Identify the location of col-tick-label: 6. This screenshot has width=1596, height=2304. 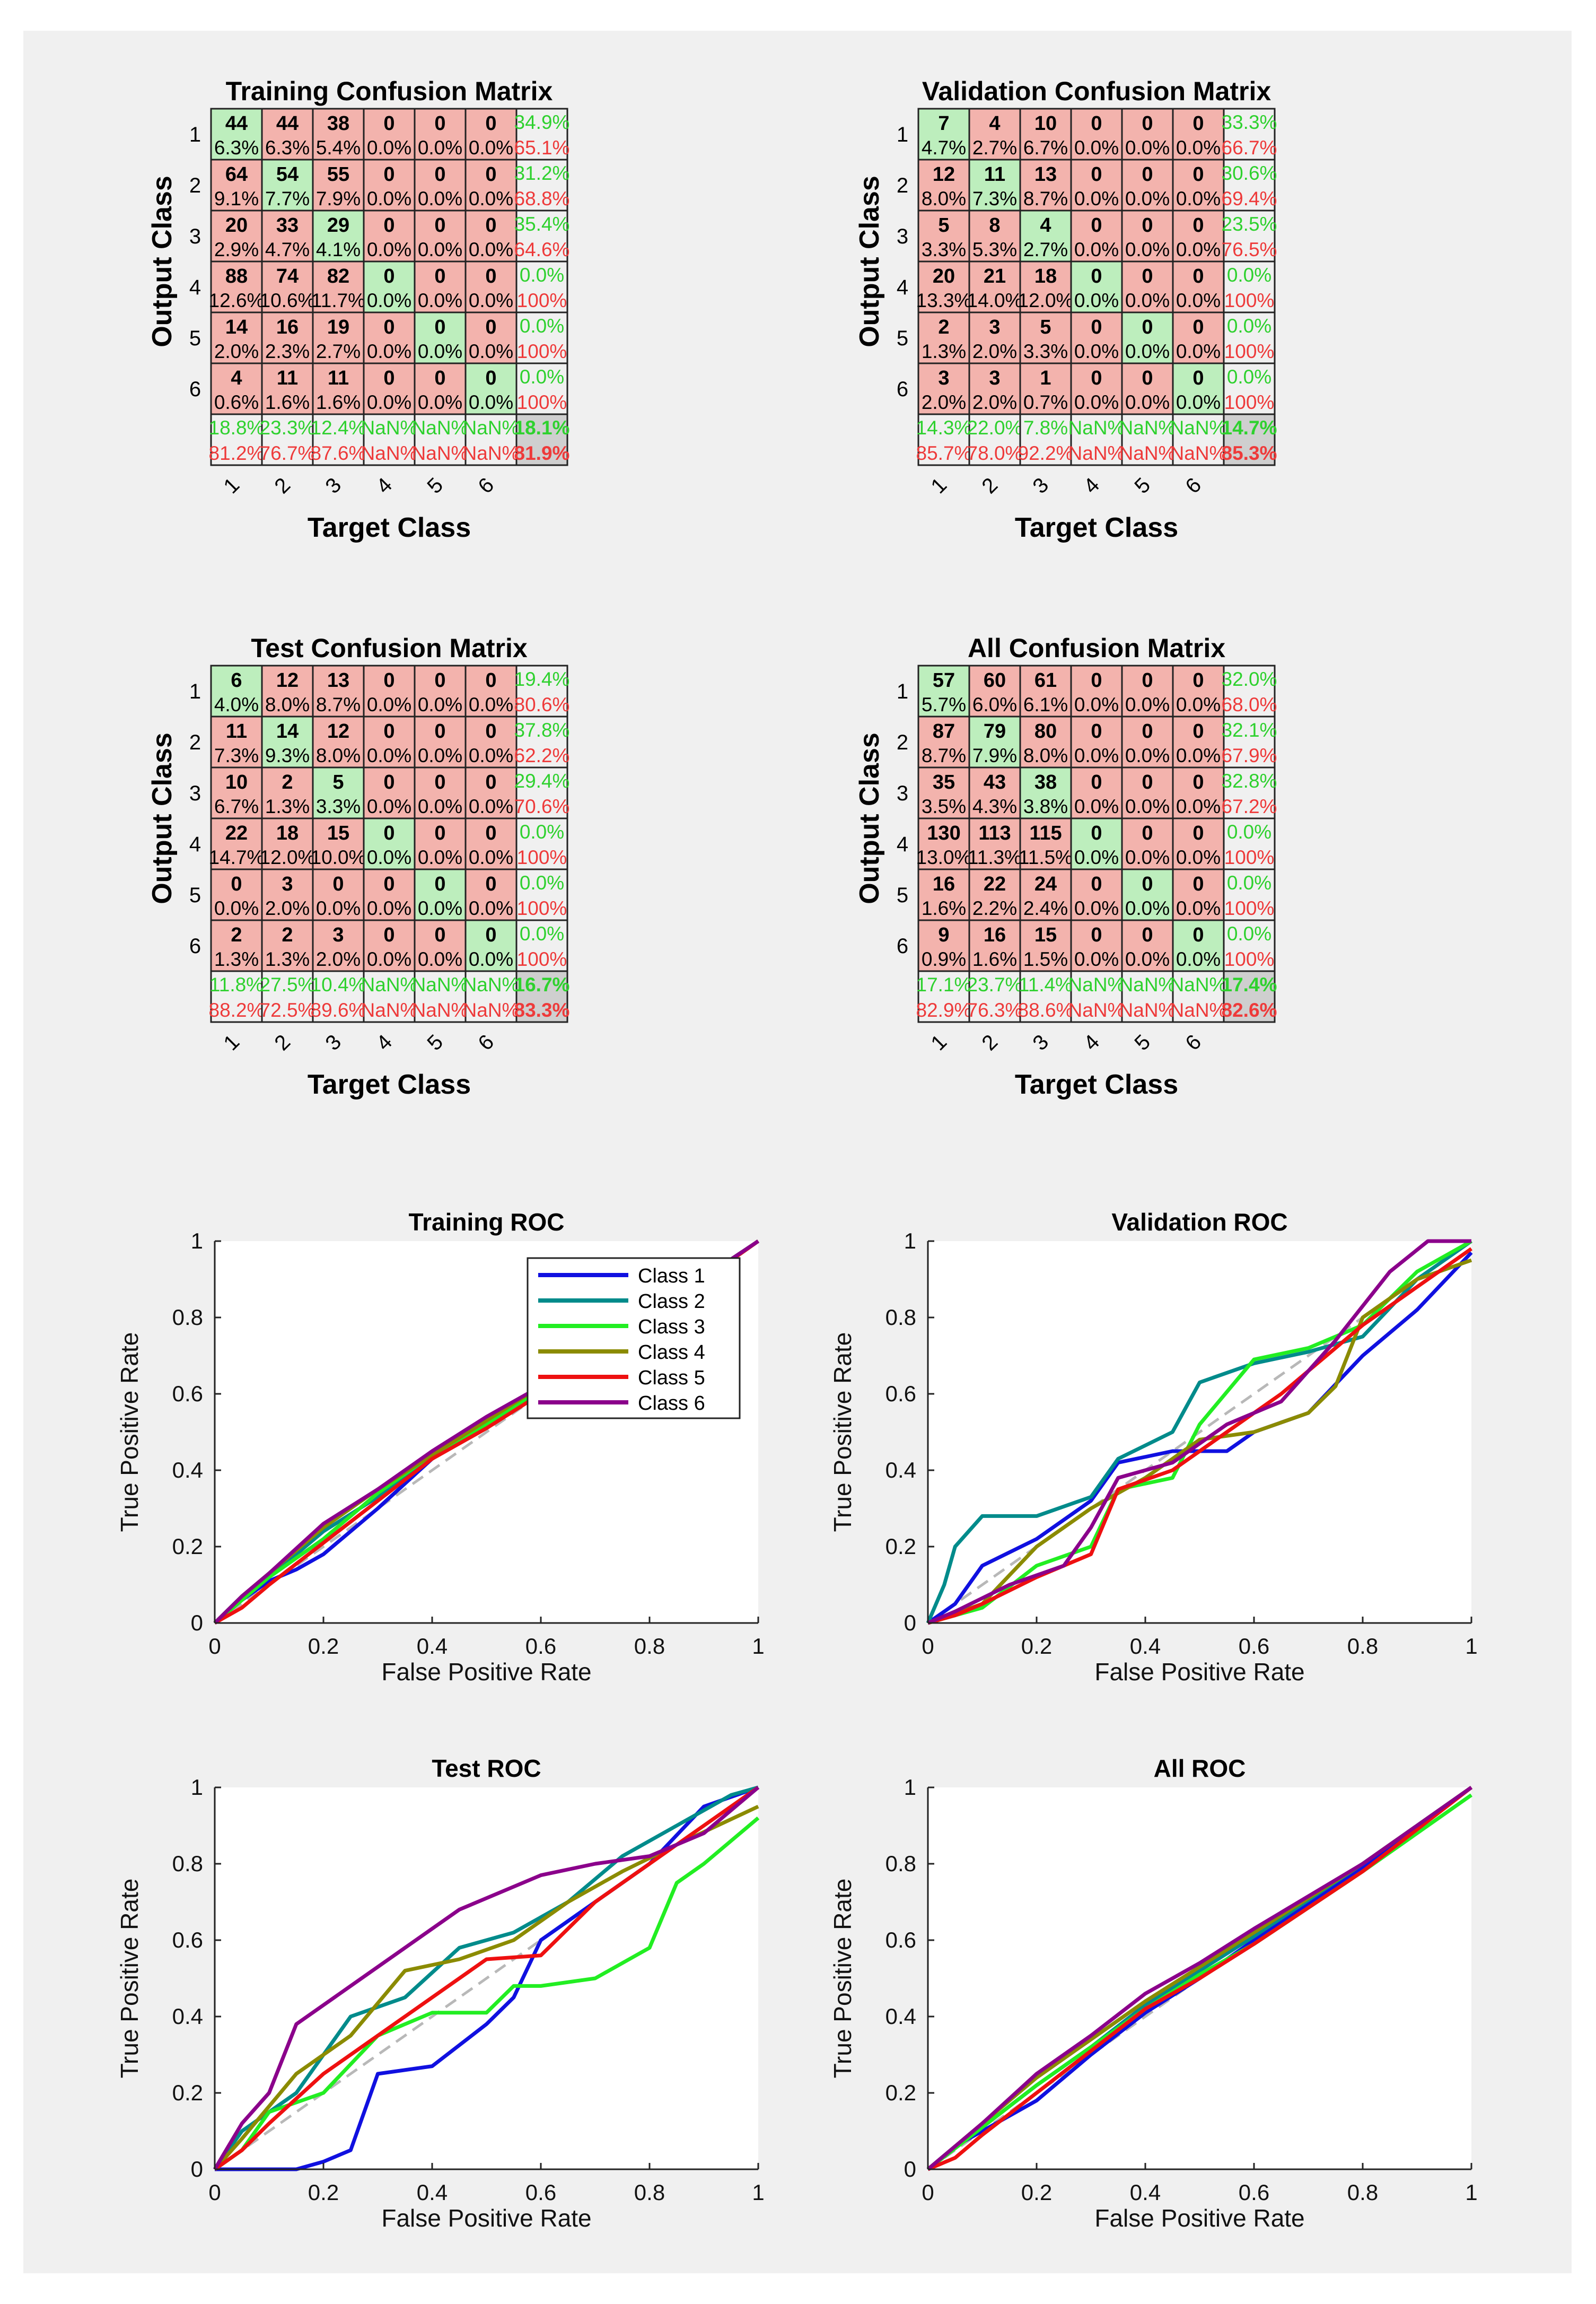
(1193, 1042).